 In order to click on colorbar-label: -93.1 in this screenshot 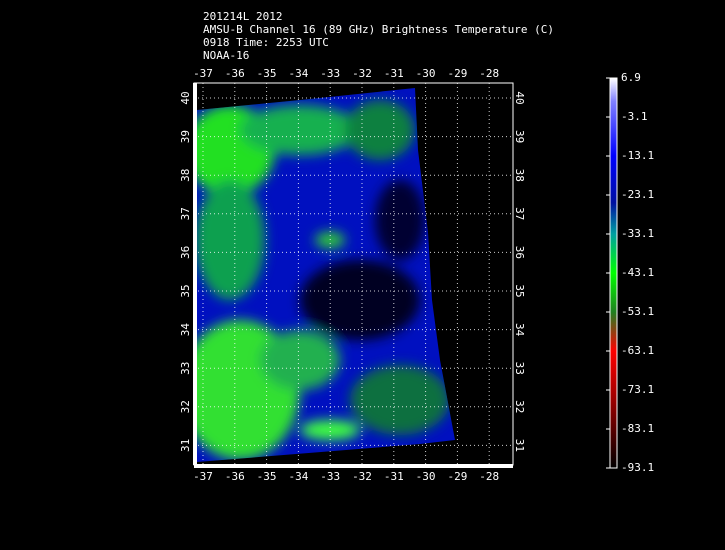, I will do `click(637, 467)`.